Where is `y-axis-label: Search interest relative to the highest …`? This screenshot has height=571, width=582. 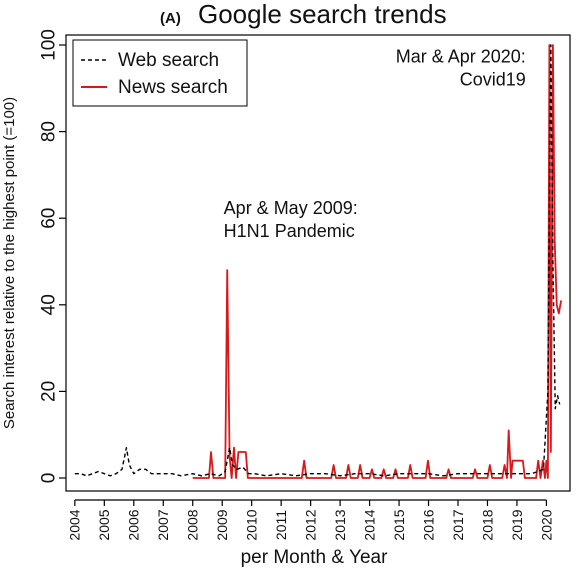
y-axis-label: Search interest relative to the highest … is located at coordinates (9, 263).